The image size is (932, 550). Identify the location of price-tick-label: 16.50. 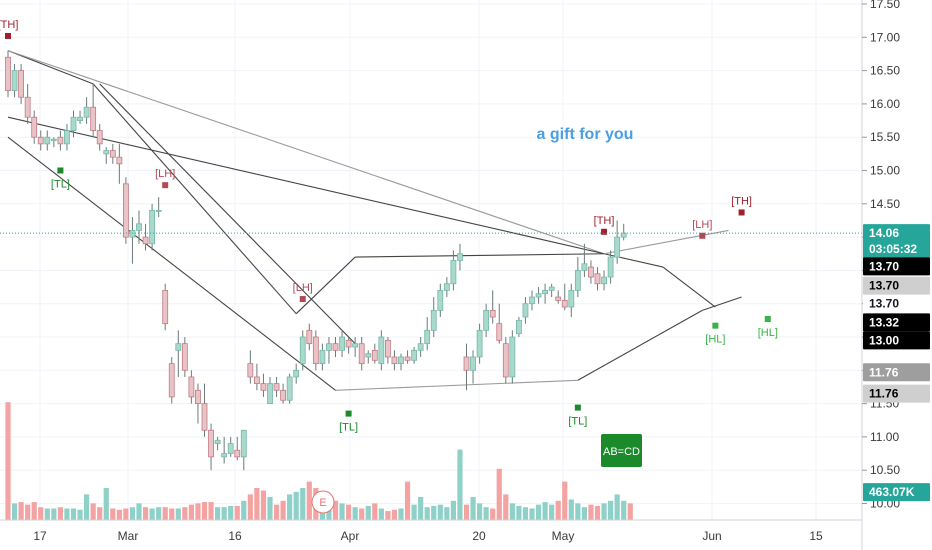
(885, 71).